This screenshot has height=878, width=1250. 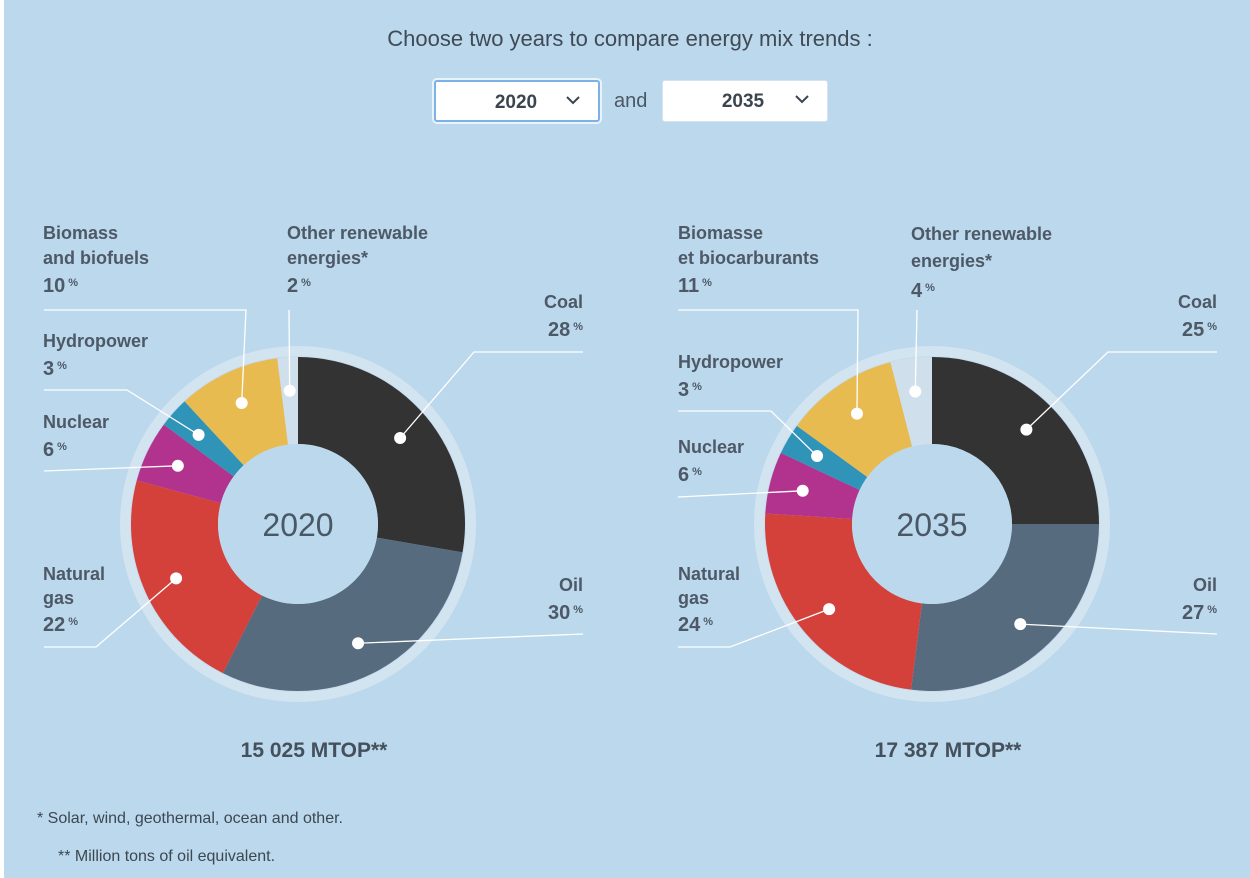 I want to click on and-label: and, so click(x=631, y=101).